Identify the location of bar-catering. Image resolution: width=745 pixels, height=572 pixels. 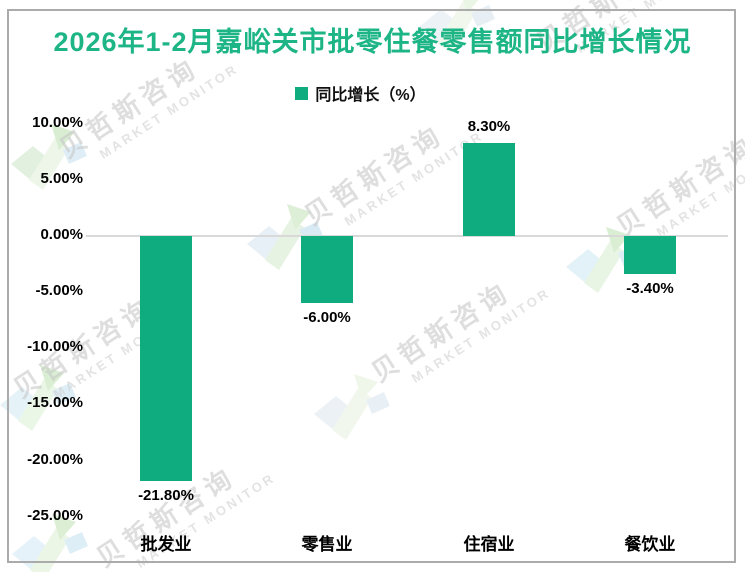
(650, 255).